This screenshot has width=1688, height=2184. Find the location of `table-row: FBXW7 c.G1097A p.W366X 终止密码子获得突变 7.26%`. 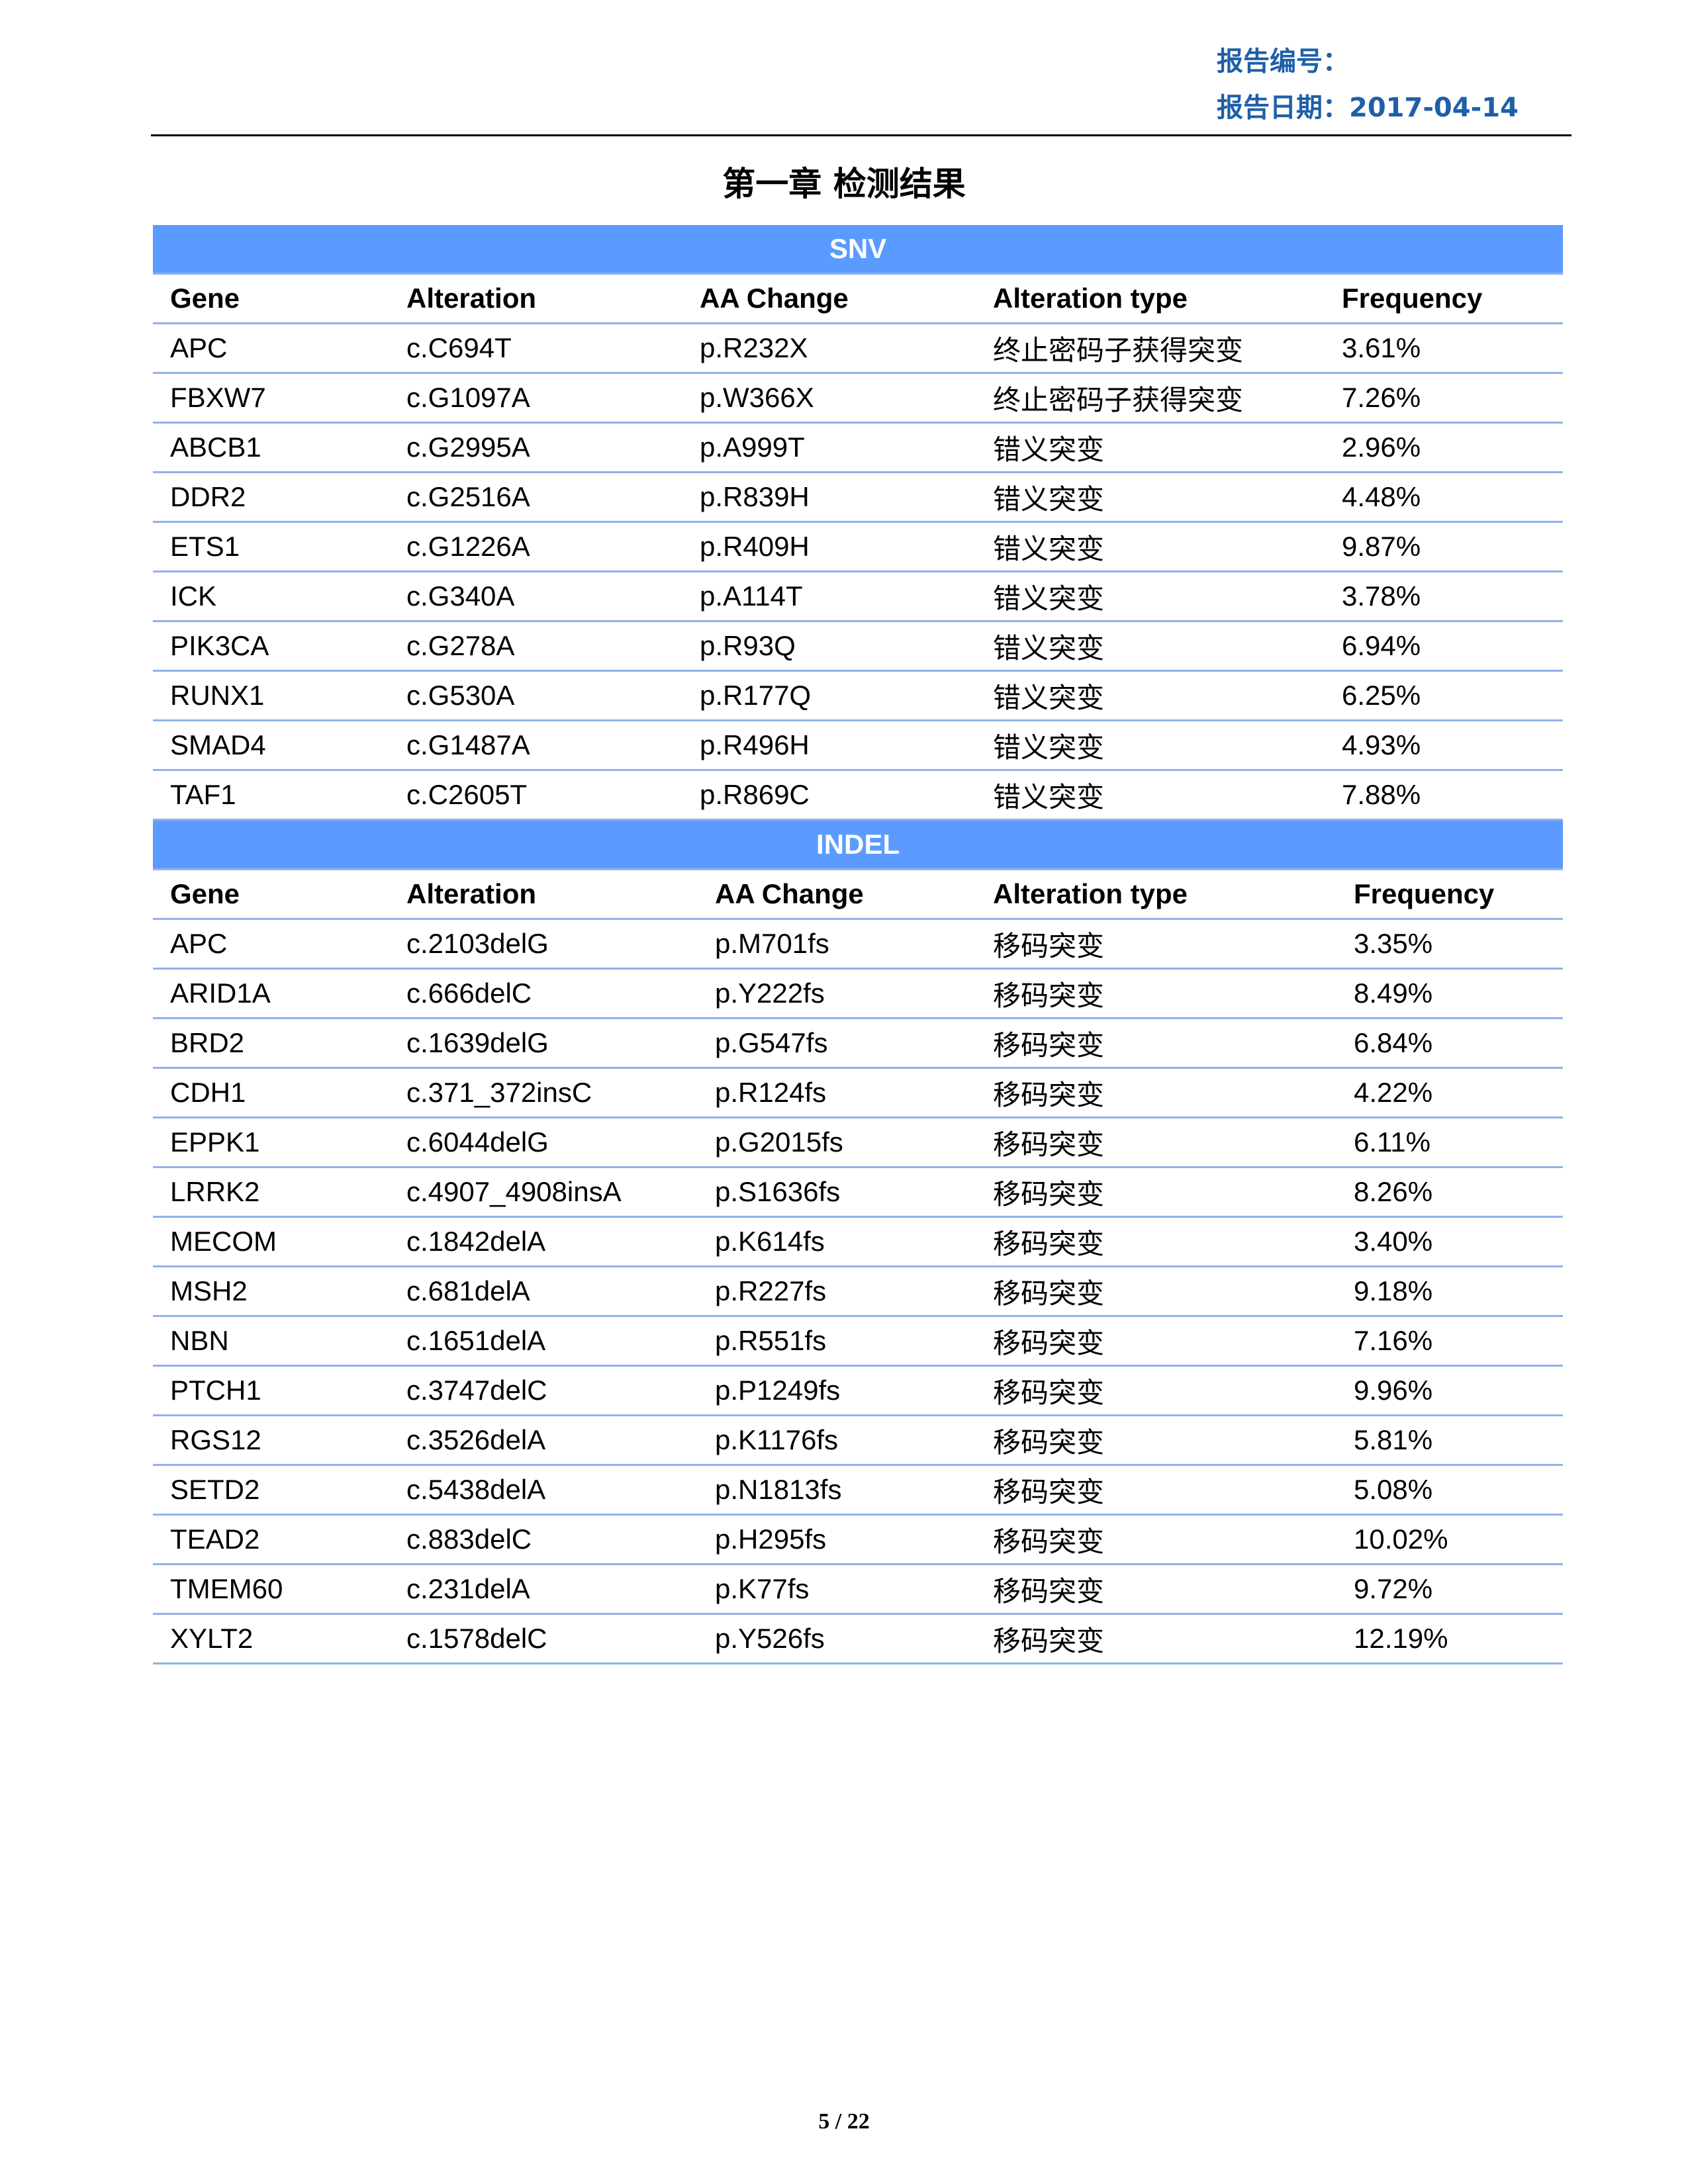

table-row: FBXW7 c.G1097A p.W366X 终止密码子获得突变 7.26% is located at coordinates (858, 398).